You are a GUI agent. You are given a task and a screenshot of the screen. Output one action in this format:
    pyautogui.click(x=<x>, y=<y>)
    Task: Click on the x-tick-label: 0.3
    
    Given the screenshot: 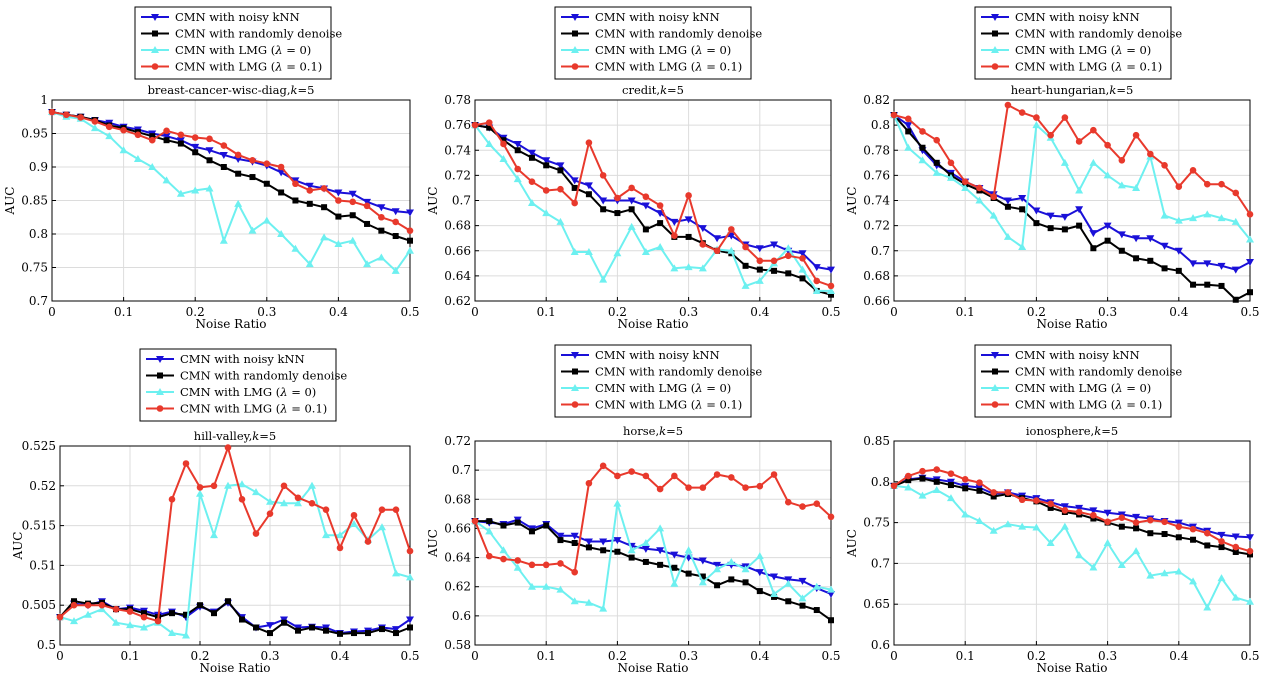 What is the action you would take?
    pyautogui.click(x=266, y=312)
    